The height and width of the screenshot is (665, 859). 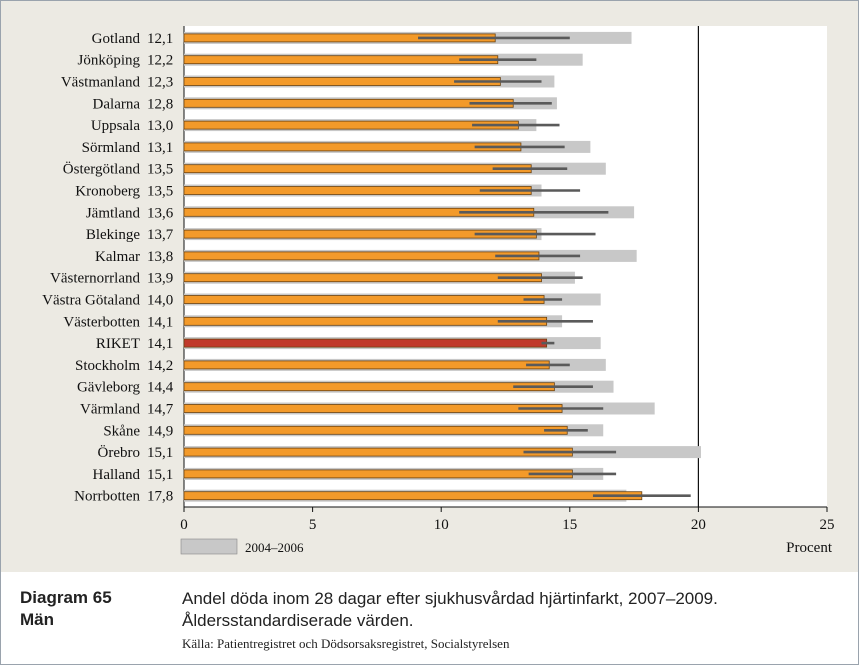 I want to click on value-label: 14,2, so click(x=160, y=366).